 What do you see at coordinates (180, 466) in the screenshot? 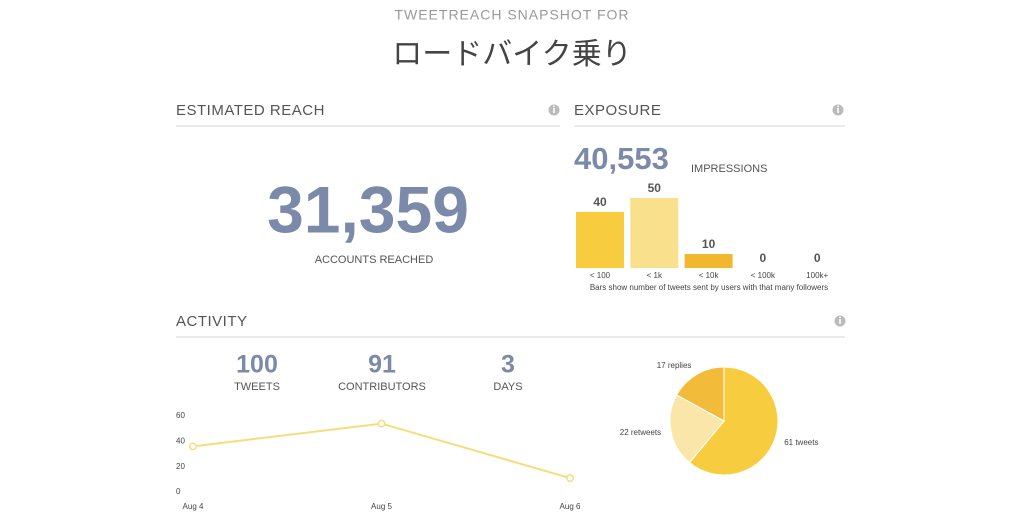
I see `y-tick-label: 20` at bounding box center [180, 466].